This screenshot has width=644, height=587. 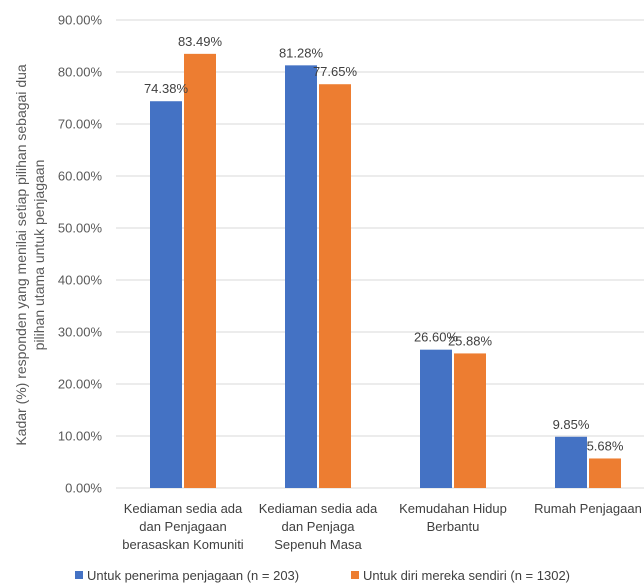 I want to click on y-tick-label: 10.00%, so click(x=80, y=436).